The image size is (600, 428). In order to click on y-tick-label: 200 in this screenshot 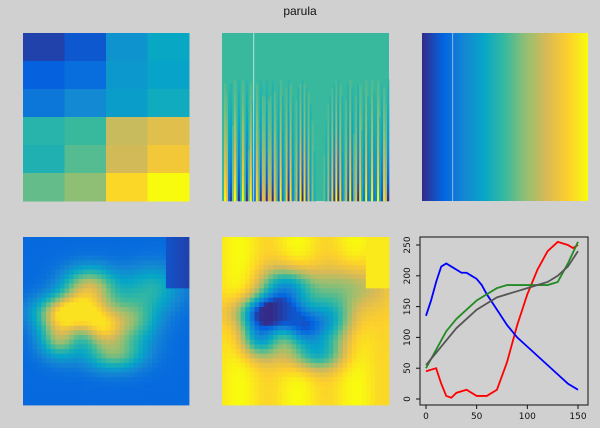, I will do `click(408, 275)`.